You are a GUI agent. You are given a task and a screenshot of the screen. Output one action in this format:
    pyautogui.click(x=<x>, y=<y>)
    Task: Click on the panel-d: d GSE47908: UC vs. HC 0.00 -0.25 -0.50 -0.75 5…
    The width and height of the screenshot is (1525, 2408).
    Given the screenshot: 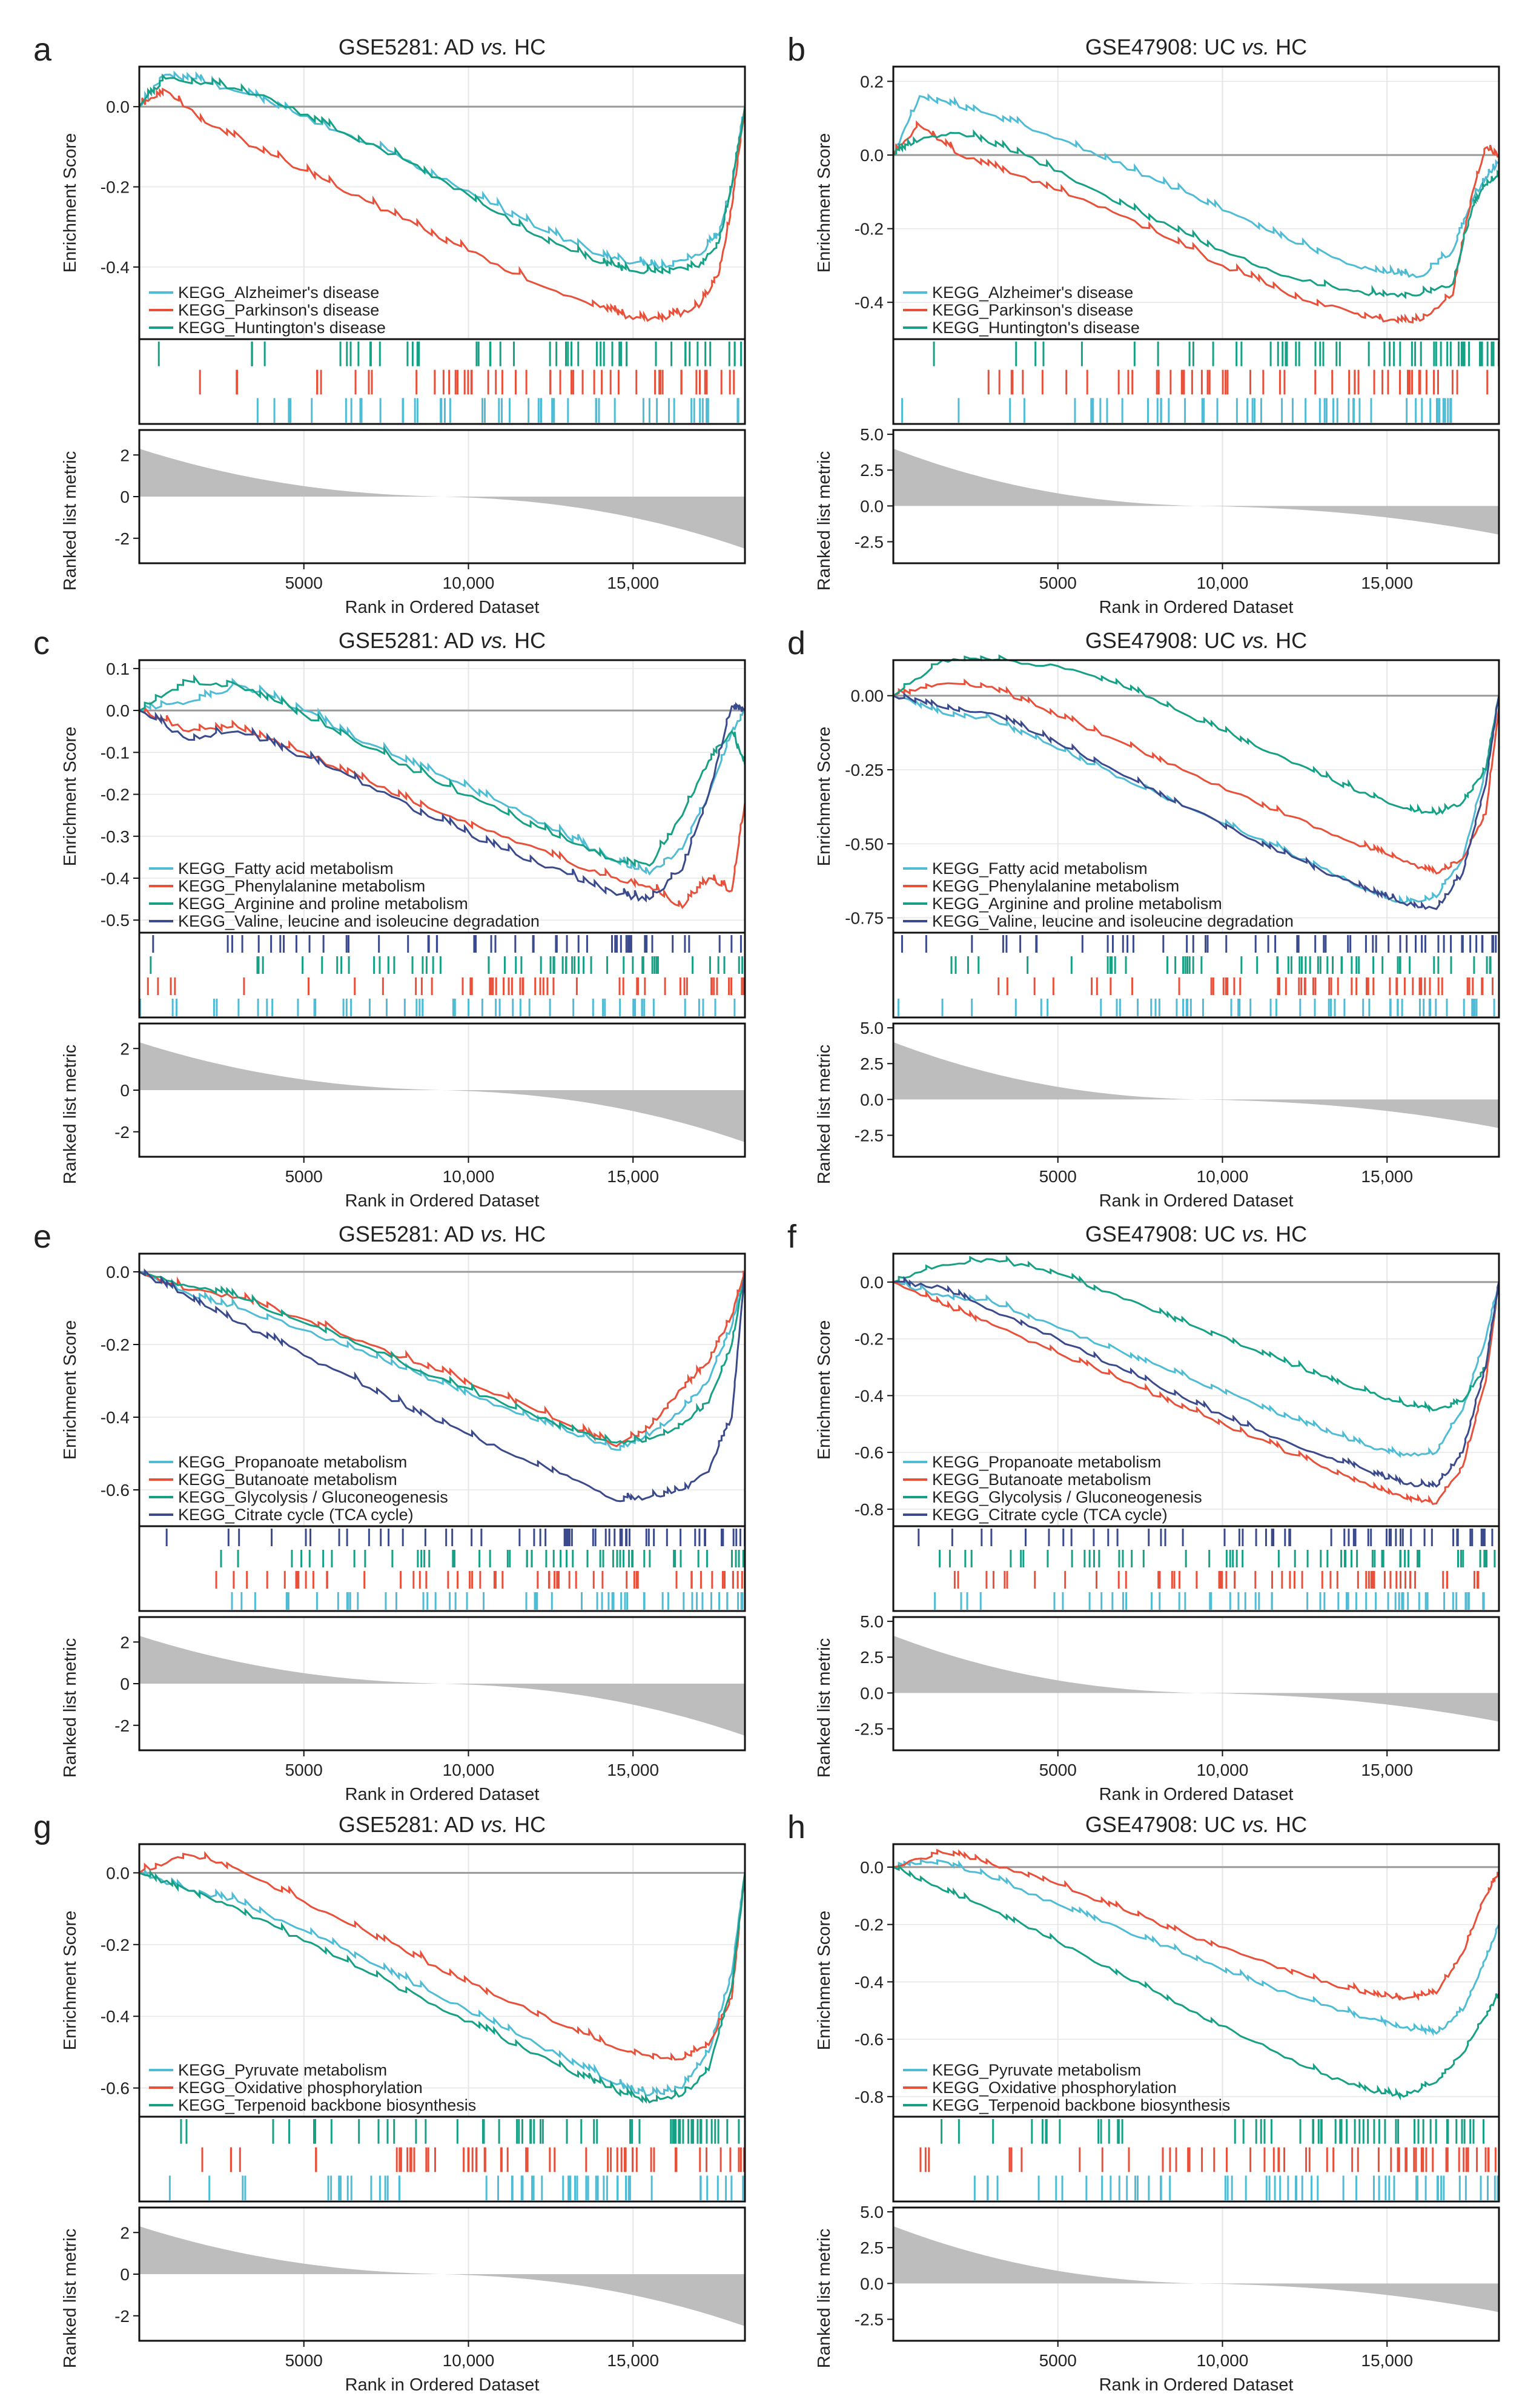 What is the action you would take?
    pyautogui.click(x=1143, y=918)
    